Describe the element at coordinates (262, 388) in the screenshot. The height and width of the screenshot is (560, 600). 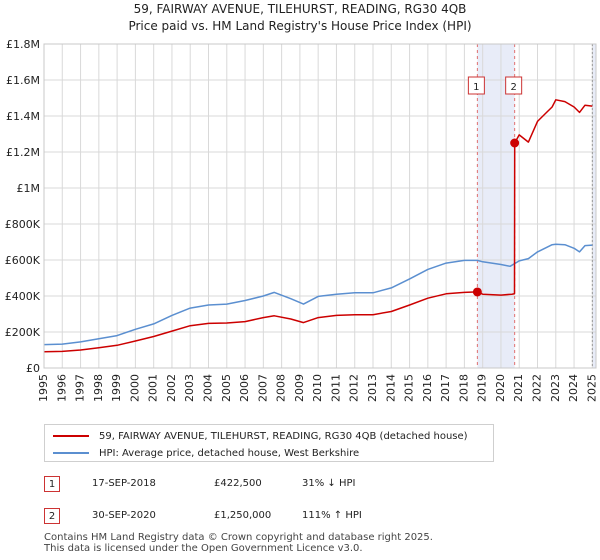
I see `x-tick-label: 2007` at that location.